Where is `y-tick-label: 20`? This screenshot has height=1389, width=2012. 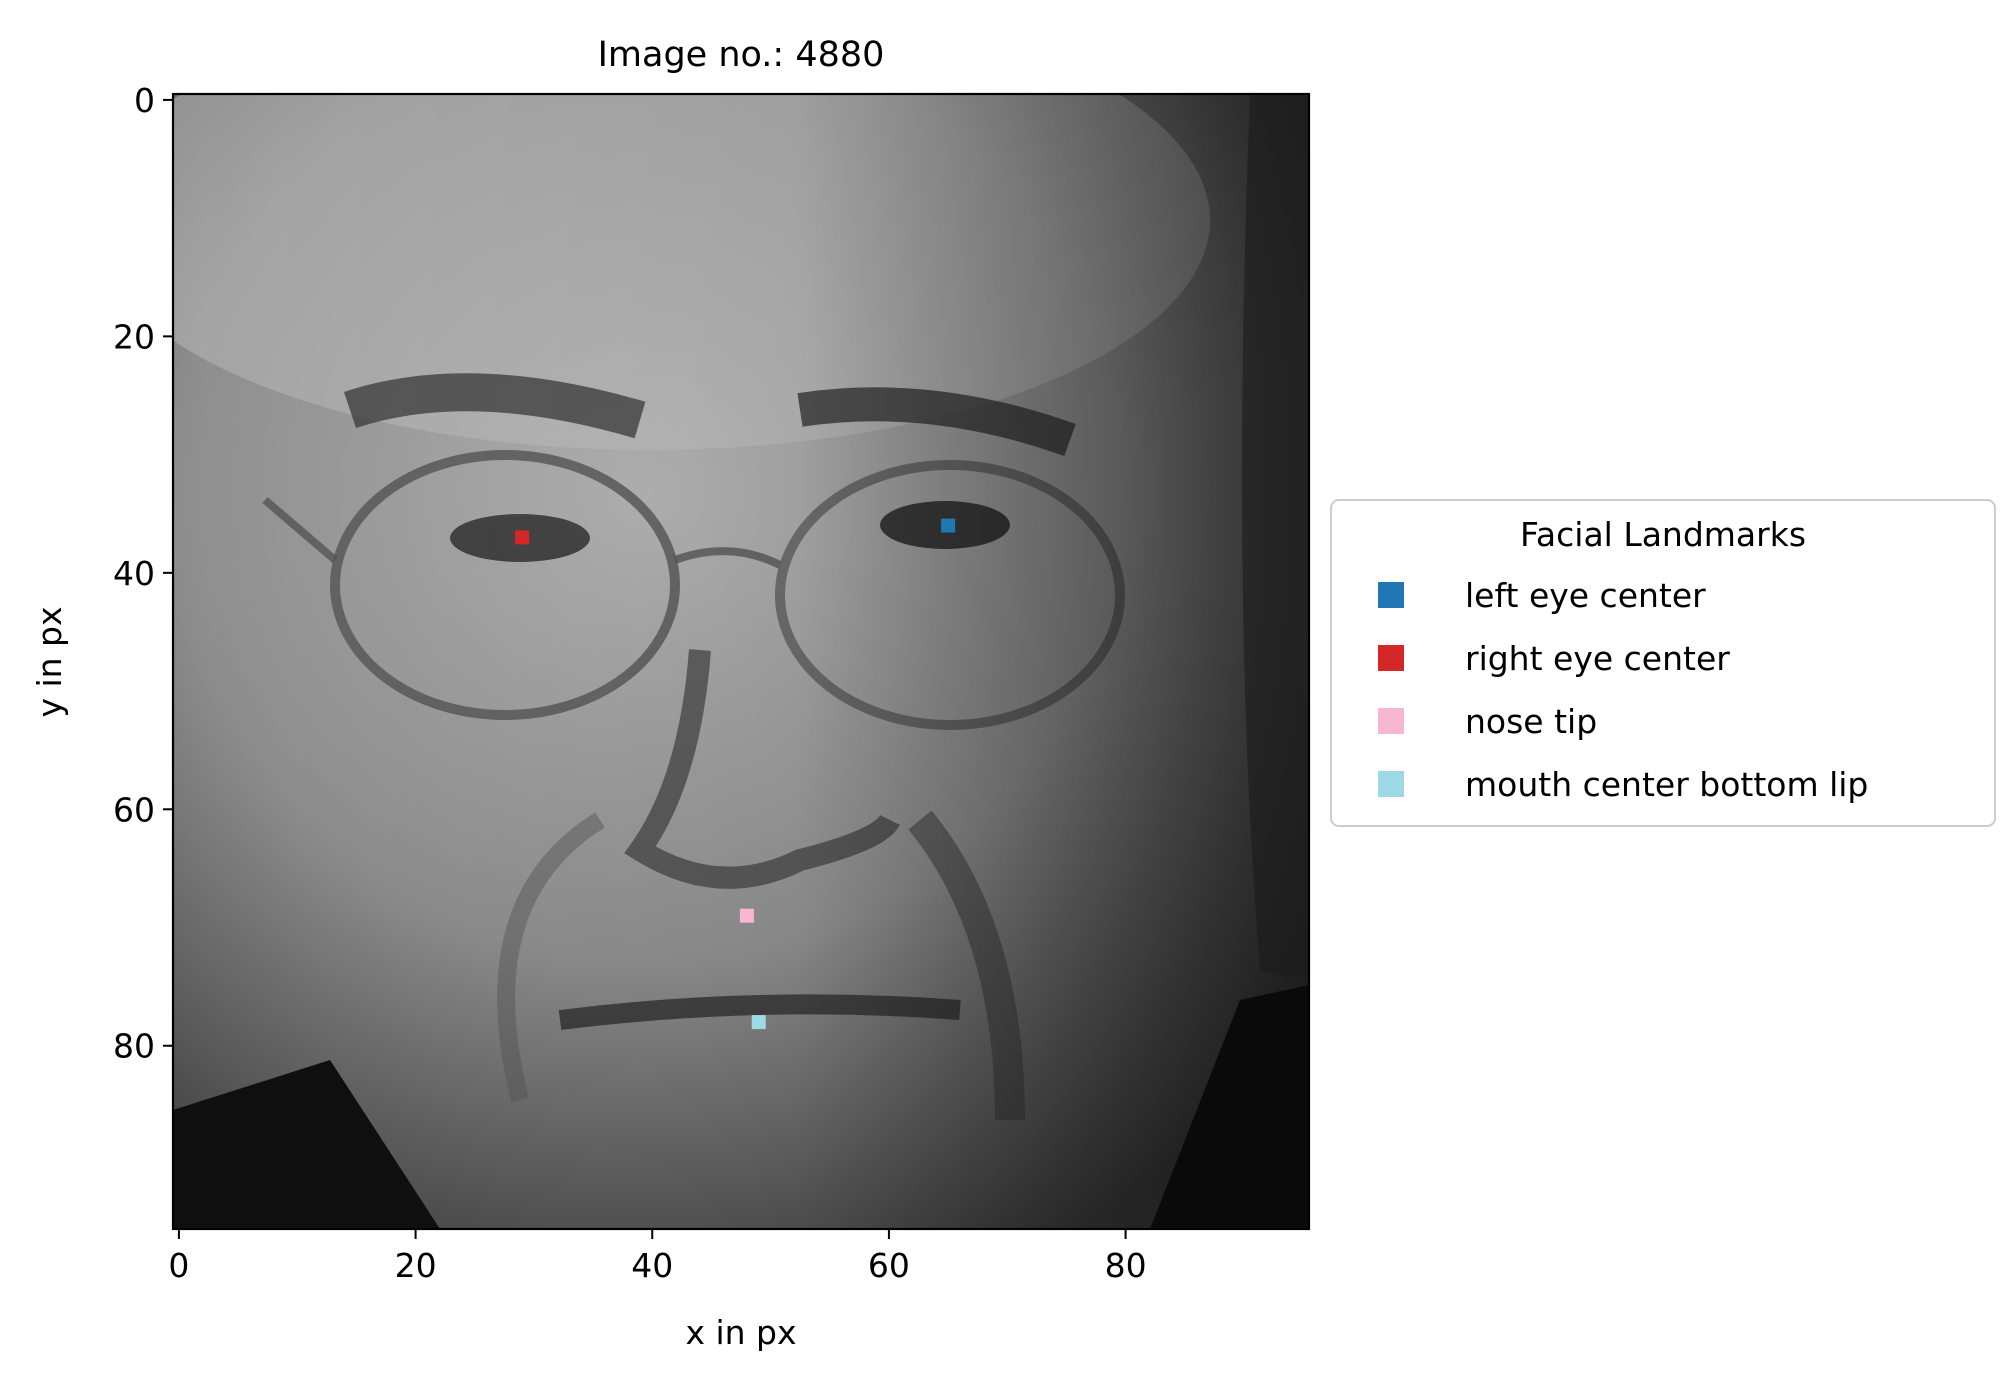 y-tick-label: 20 is located at coordinates (134, 336).